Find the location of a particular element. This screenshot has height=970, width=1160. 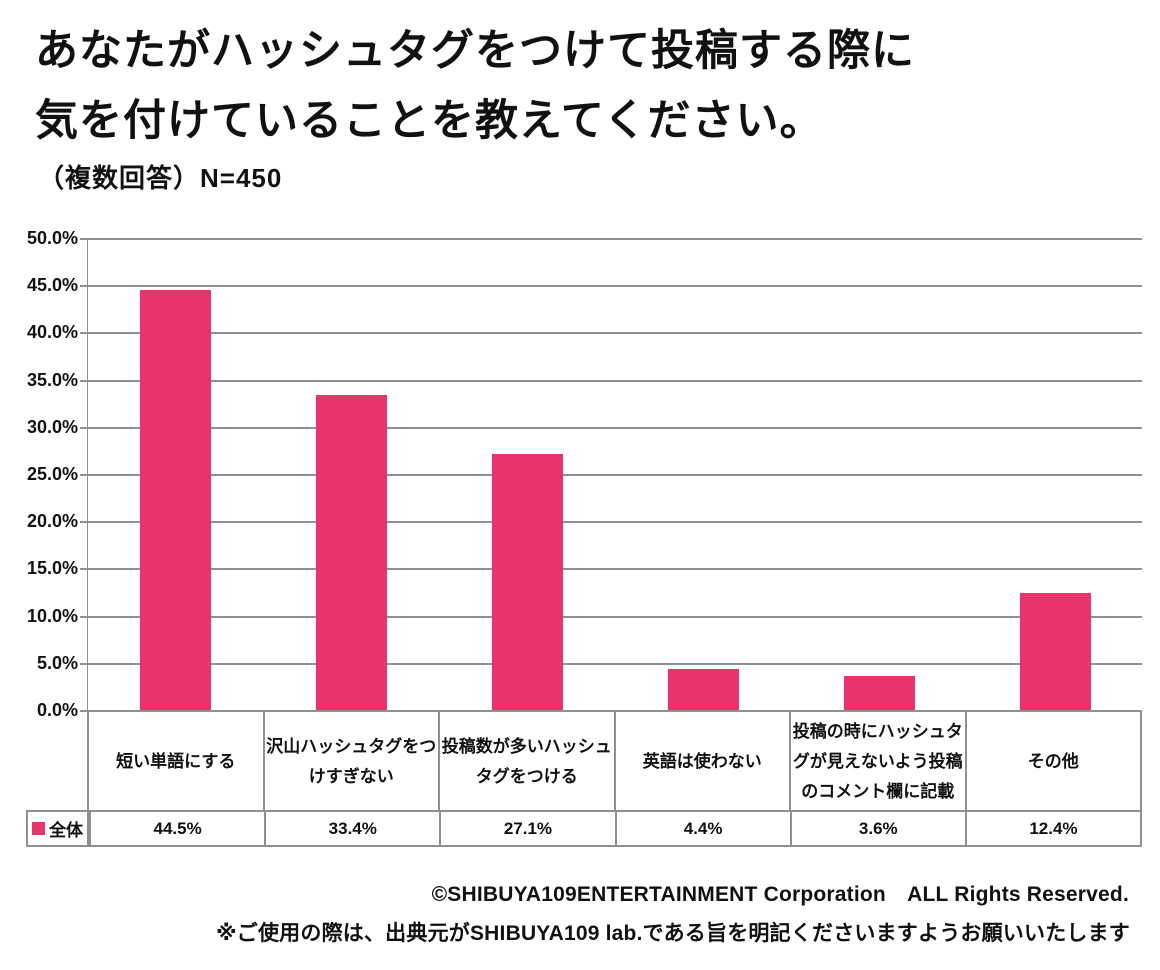

y-axis-tick-label: 50.0% is located at coordinates (52, 238).